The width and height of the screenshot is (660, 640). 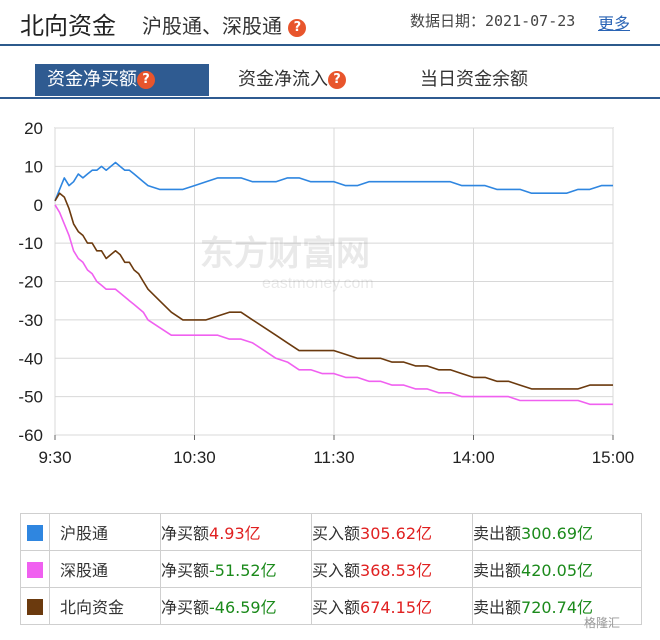 I want to click on legend-swatch-sz, so click(x=35, y=570).